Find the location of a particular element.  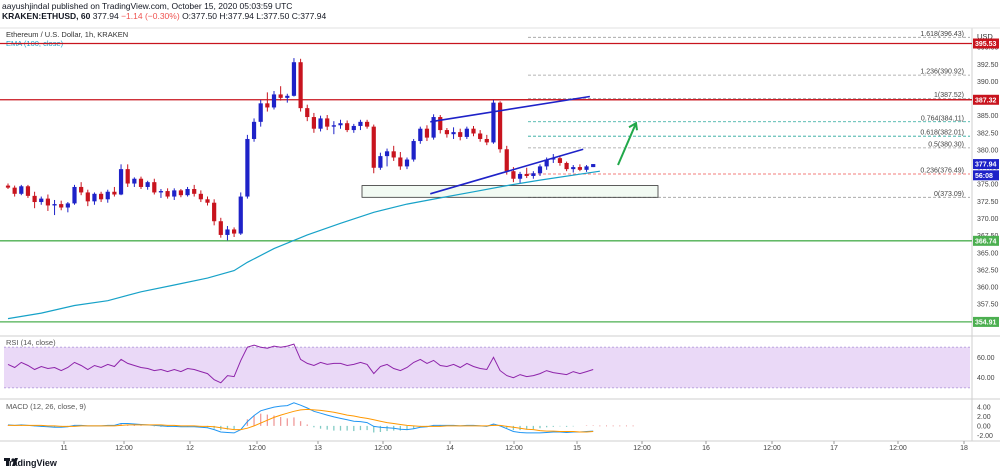

channel-upper-line is located at coordinates (510, 109).